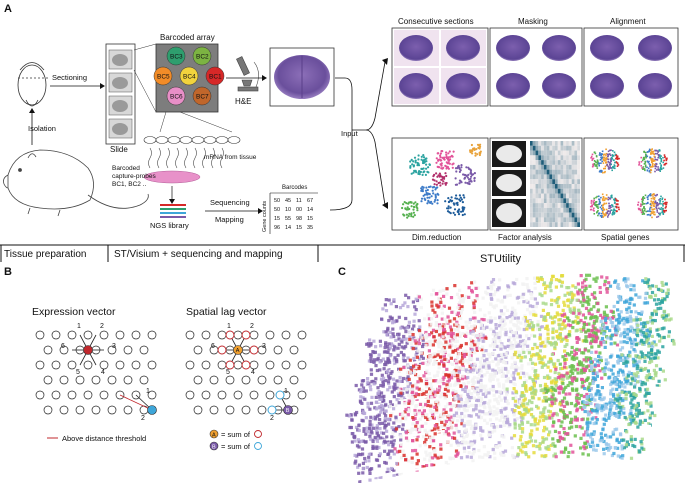 The height and width of the screenshot is (493, 685). Describe the element at coordinates (152, 410) in the screenshot. I see `edge-spot` at that location.